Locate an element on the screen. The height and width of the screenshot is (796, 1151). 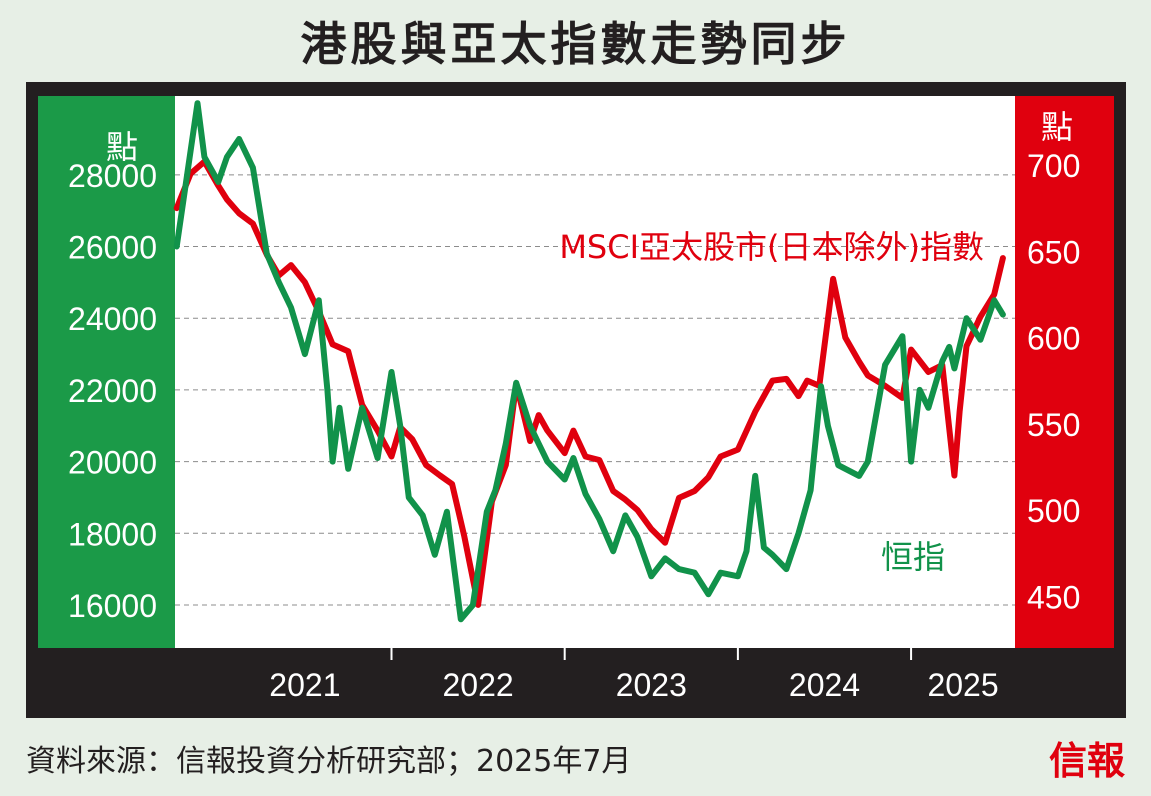
x-axis-tick-label: 2025 is located at coordinates (962, 685).